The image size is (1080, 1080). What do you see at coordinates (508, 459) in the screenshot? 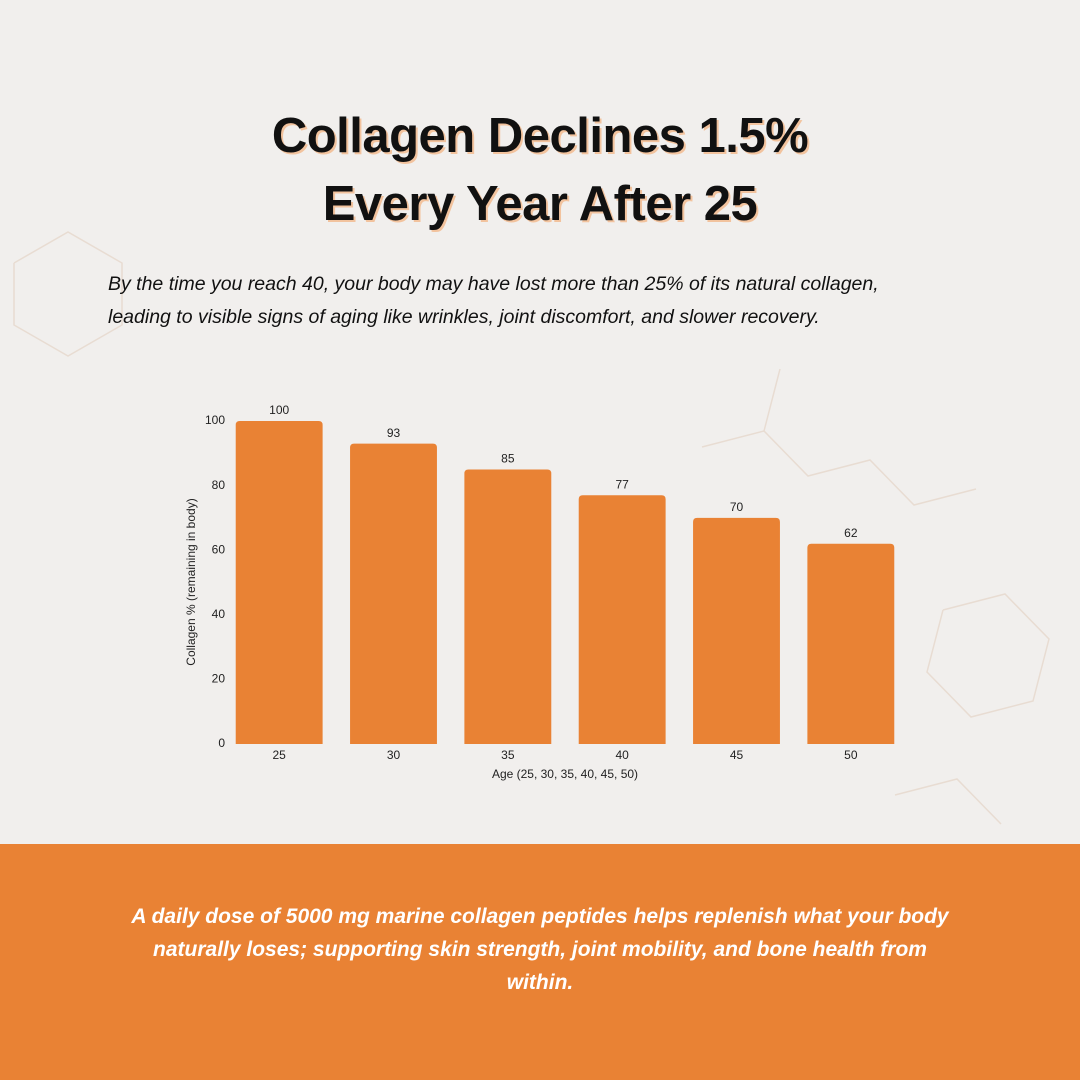
I see `value-label: 85` at bounding box center [508, 459].